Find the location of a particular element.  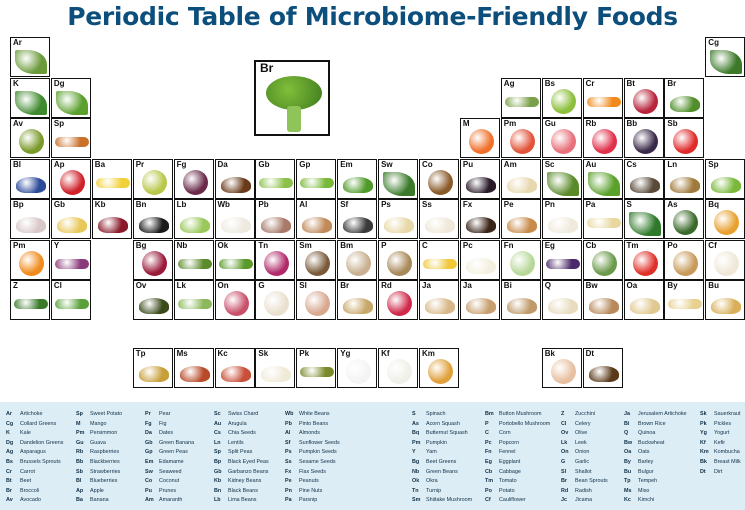

element-cell-by: By is located at coordinates (684, 300).